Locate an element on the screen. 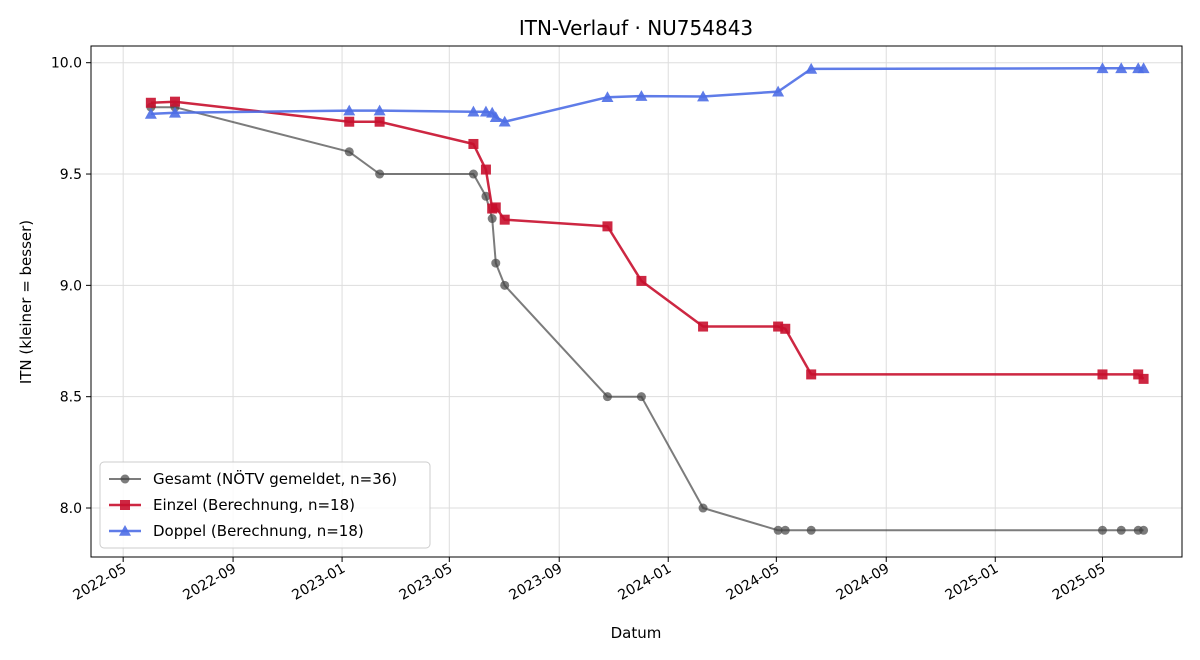 The height and width of the screenshot is (660, 1200). chart-title: ITN-Verlauf · NU754843 is located at coordinates (636, 28).